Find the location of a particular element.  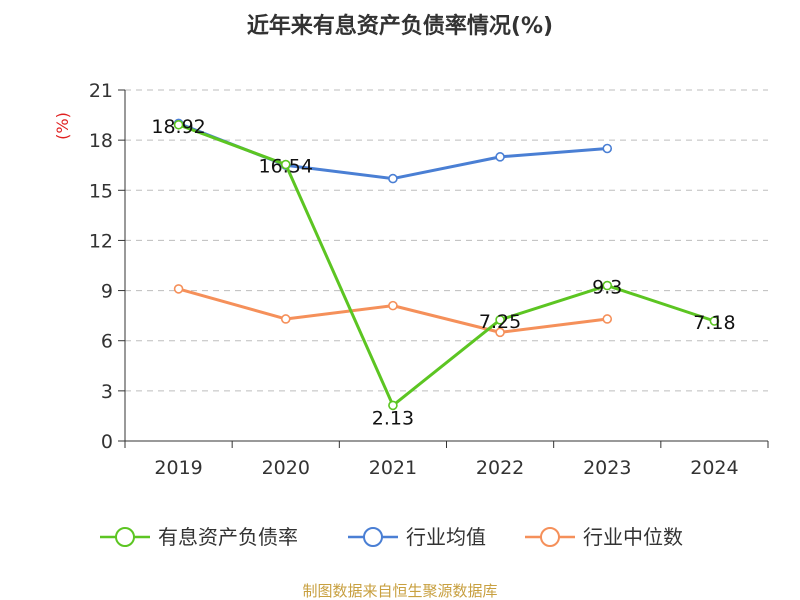

chart-title: 近年来有息资产负债率情况(%) is located at coordinates (400, 26).